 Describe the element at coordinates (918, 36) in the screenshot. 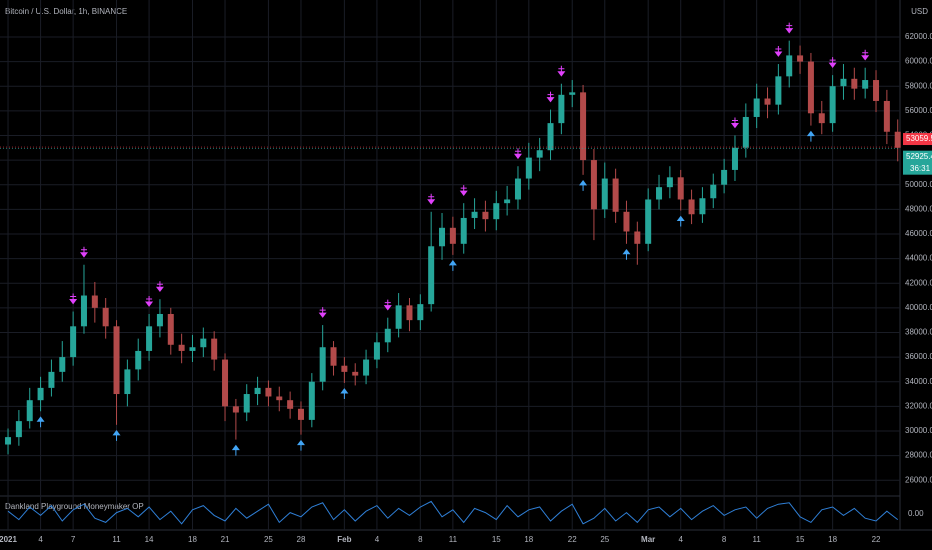

I see `y-tick-label: 62000.00` at that location.